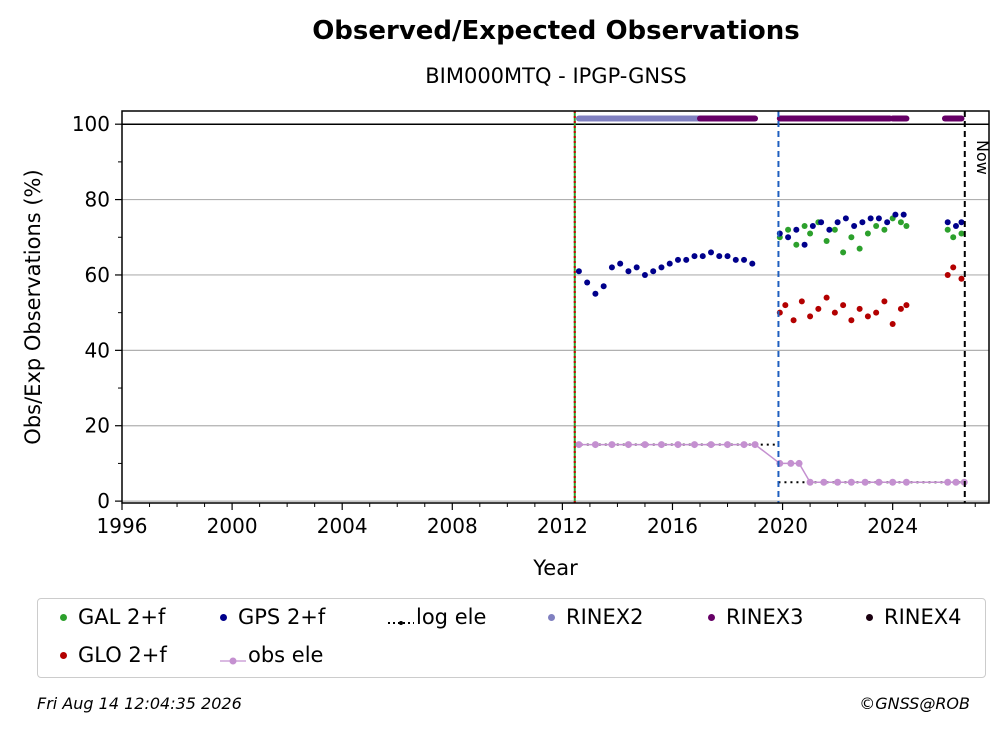  I want to click on now-label: Now, so click(982, 157).